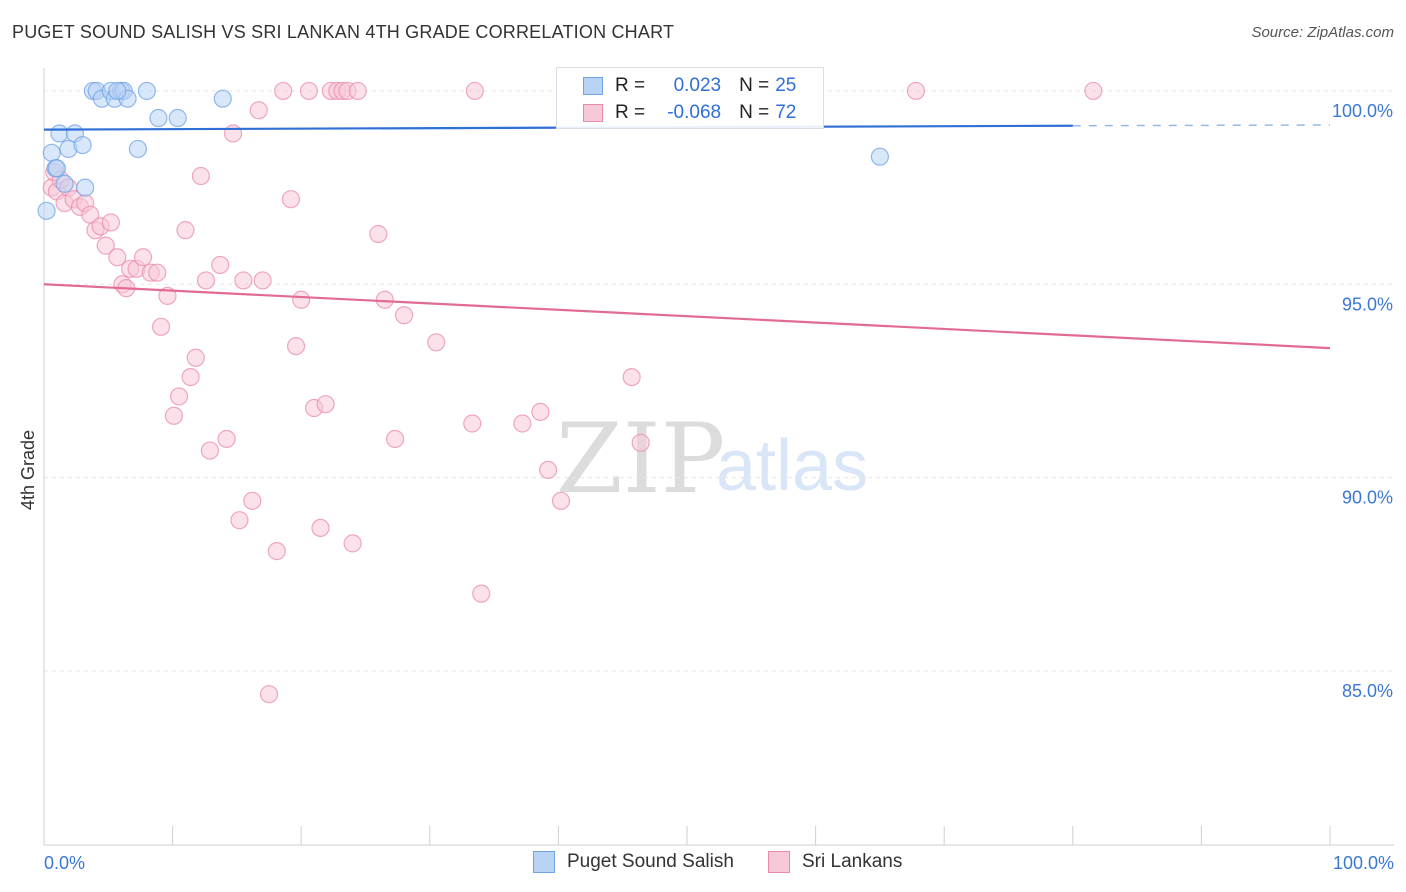 This screenshot has width=1406, height=892. Describe the element at coordinates (697, 85) in the screenshot. I see `legend-r-value: 0.023` at that location.